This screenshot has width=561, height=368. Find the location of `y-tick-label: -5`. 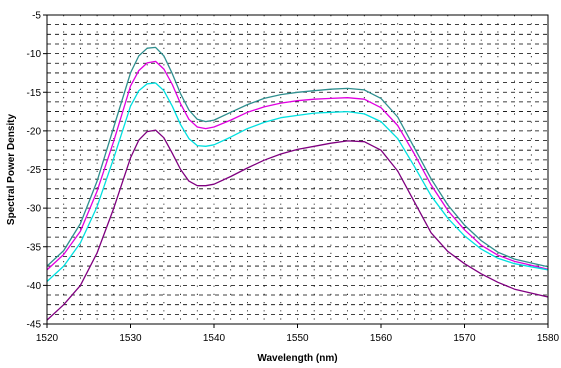

y-tick-label: -5 is located at coordinates (36, 16).